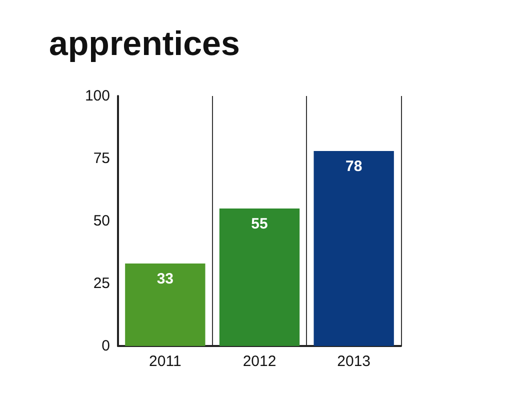  Describe the element at coordinates (101, 158) in the screenshot. I see `y-tick-label: 75` at that location.